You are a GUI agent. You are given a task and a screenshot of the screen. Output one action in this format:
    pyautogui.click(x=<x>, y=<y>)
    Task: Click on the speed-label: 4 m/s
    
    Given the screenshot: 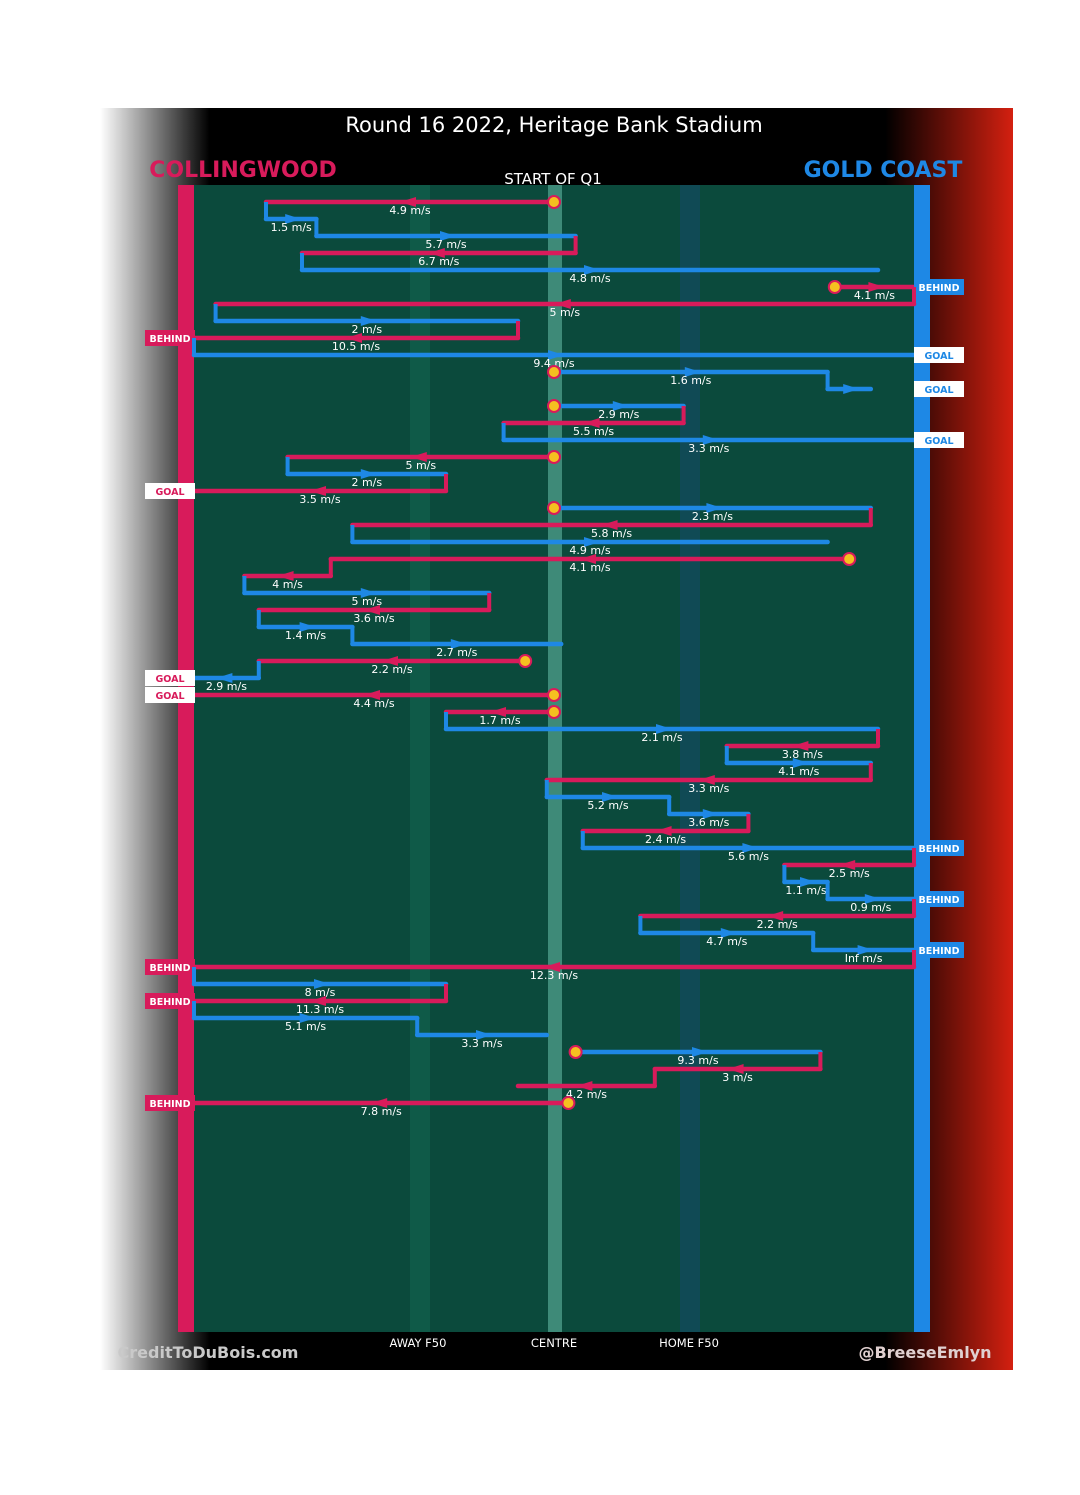 What is the action you would take?
    pyautogui.click(x=287, y=584)
    